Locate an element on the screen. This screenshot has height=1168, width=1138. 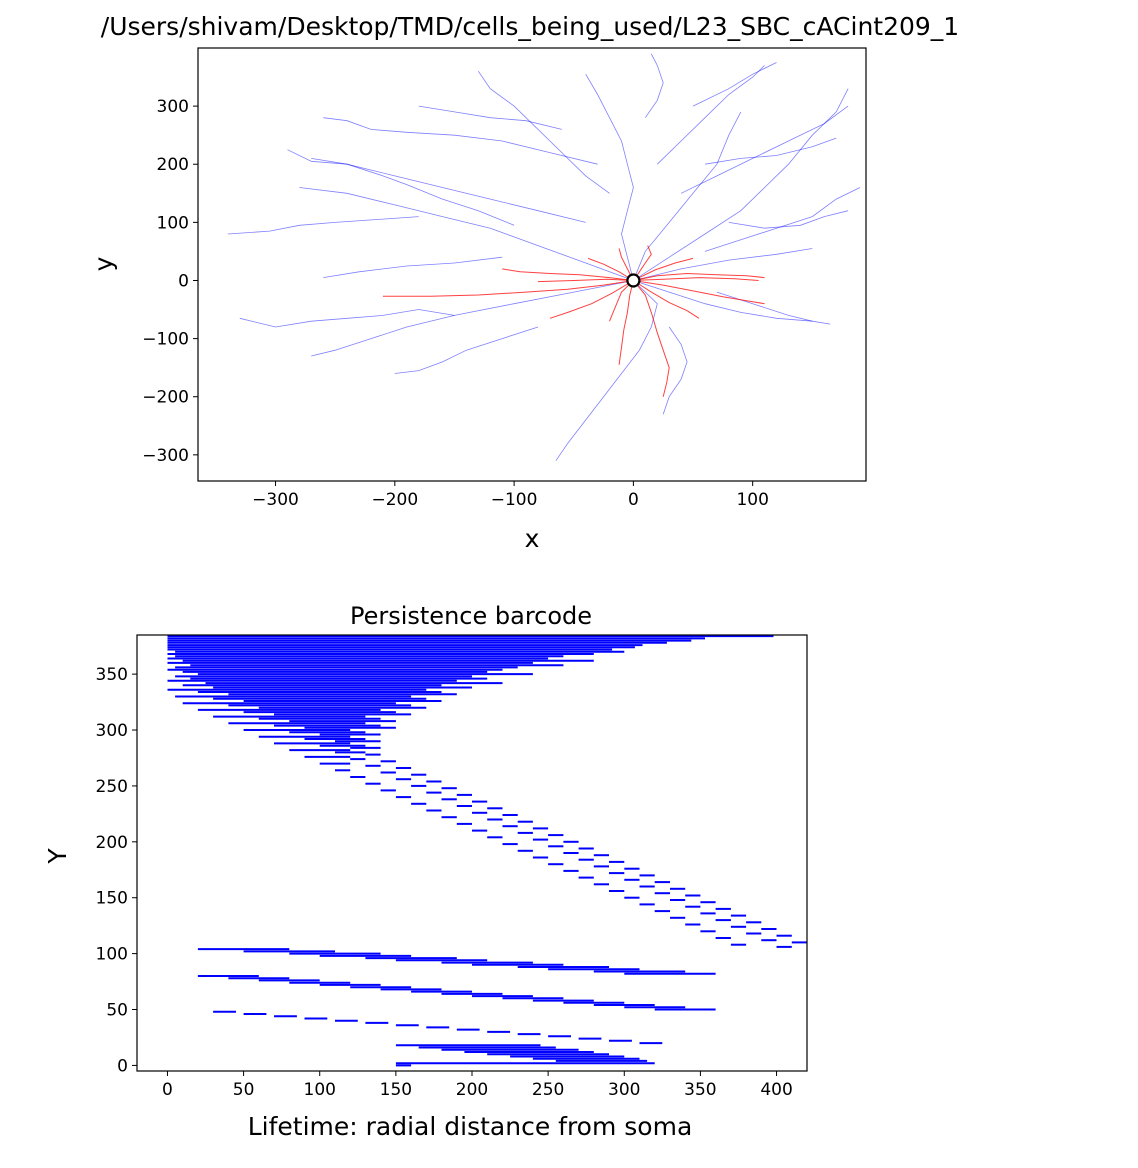
soma-marker is located at coordinates (633, 280).